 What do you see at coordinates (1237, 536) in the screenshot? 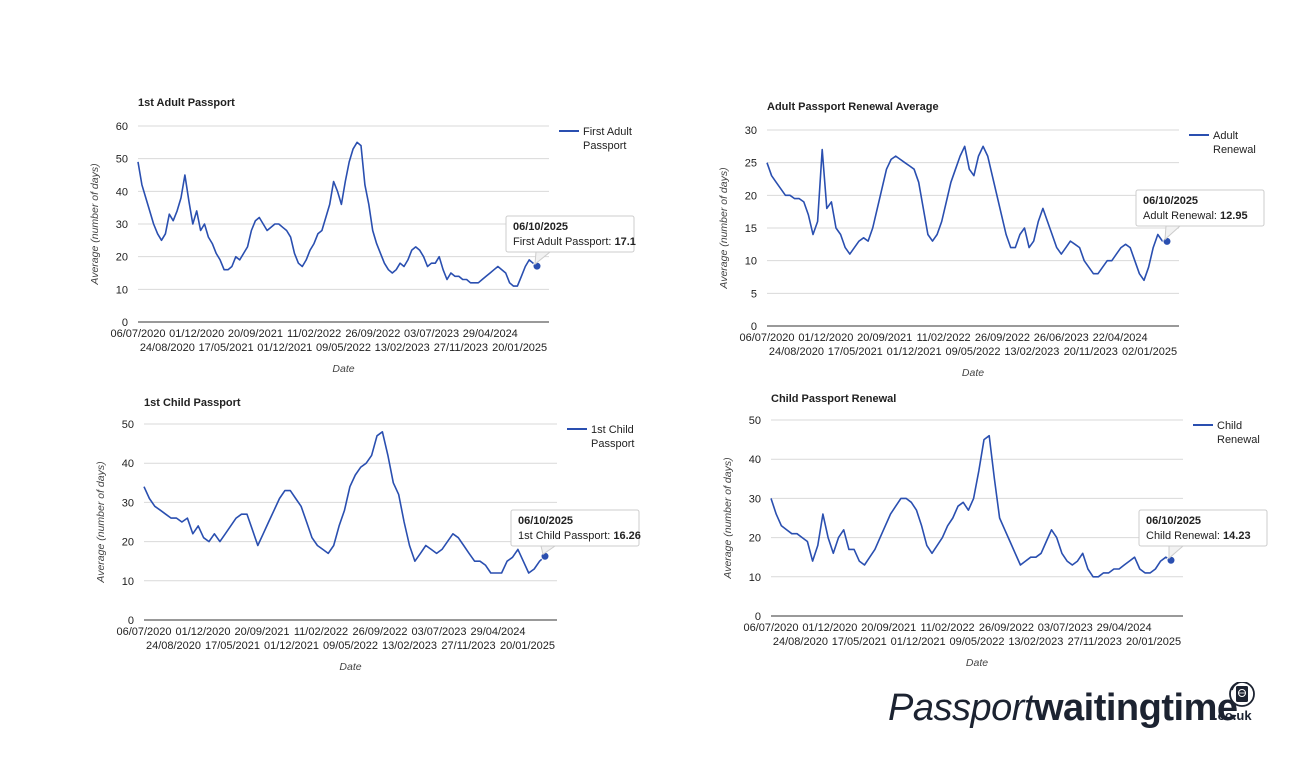
I see `tooltip-value: 14.23` at bounding box center [1237, 536].